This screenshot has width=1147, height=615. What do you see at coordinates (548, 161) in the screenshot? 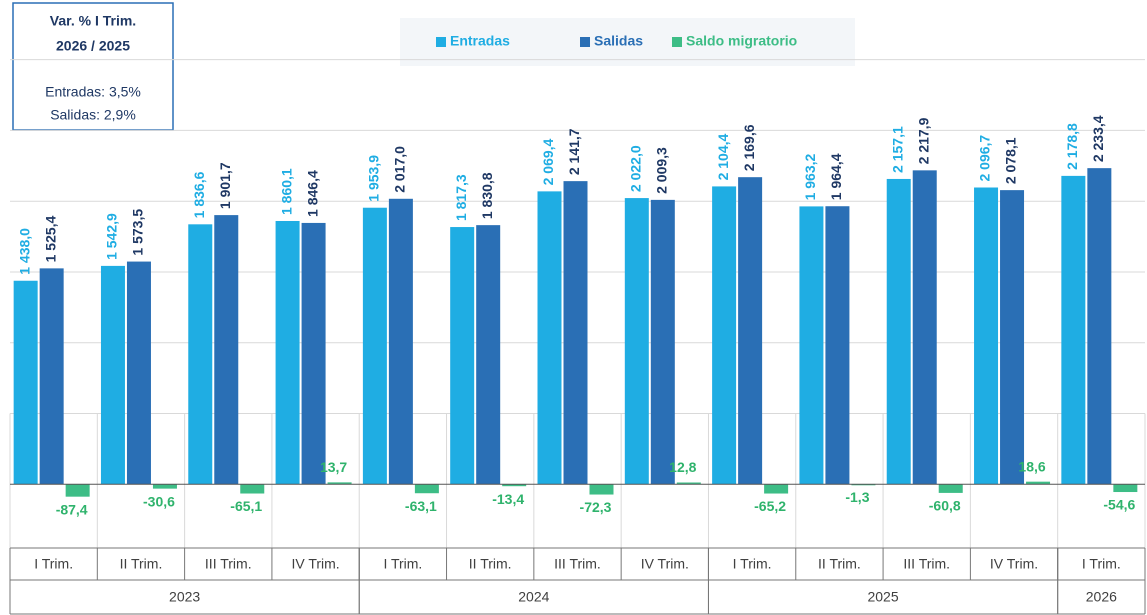
I see `data-label: 2 069,4` at bounding box center [548, 161].